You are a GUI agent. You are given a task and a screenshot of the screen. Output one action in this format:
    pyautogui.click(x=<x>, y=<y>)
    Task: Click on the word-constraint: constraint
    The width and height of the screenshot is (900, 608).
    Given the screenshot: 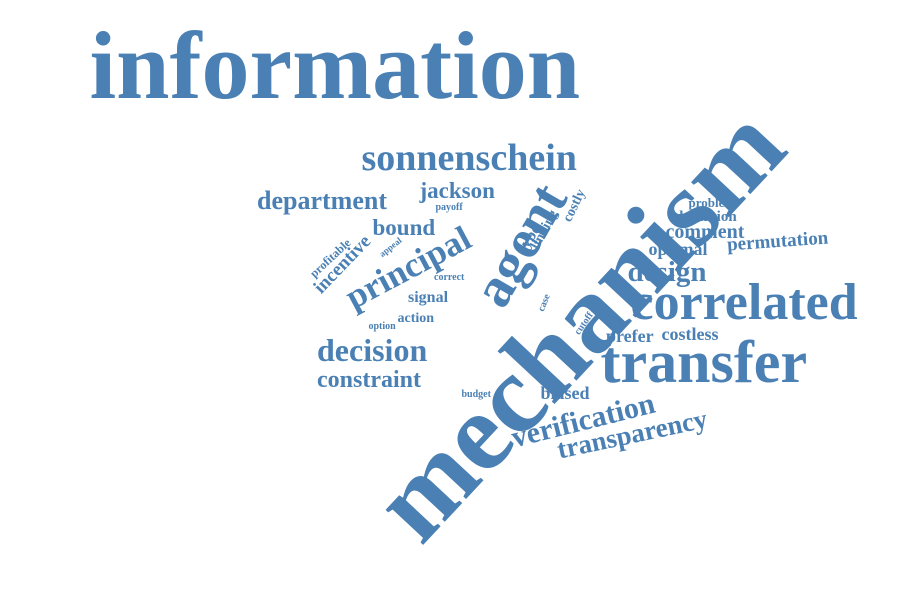 What is the action you would take?
    pyautogui.click(x=369, y=380)
    